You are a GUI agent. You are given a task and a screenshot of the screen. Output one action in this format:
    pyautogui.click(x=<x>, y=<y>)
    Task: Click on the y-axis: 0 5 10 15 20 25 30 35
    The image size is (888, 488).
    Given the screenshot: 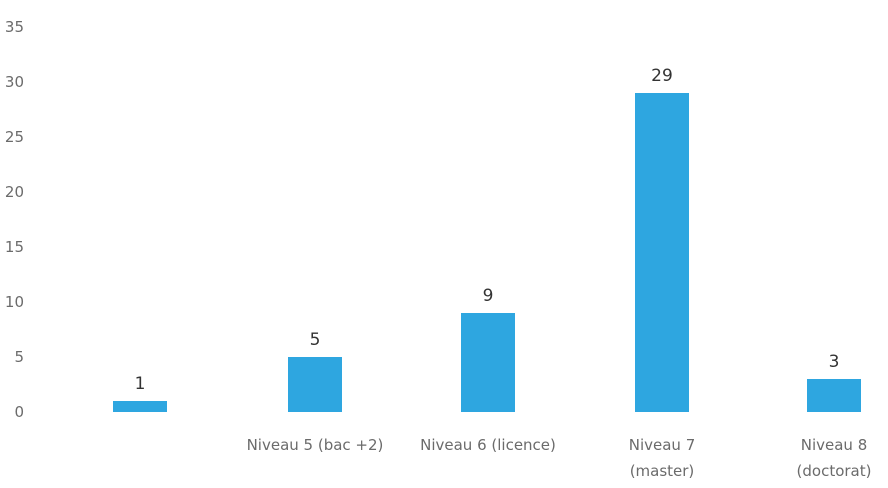 What is the action you would take?
    pyautogui.click(x=14, y=219)
    